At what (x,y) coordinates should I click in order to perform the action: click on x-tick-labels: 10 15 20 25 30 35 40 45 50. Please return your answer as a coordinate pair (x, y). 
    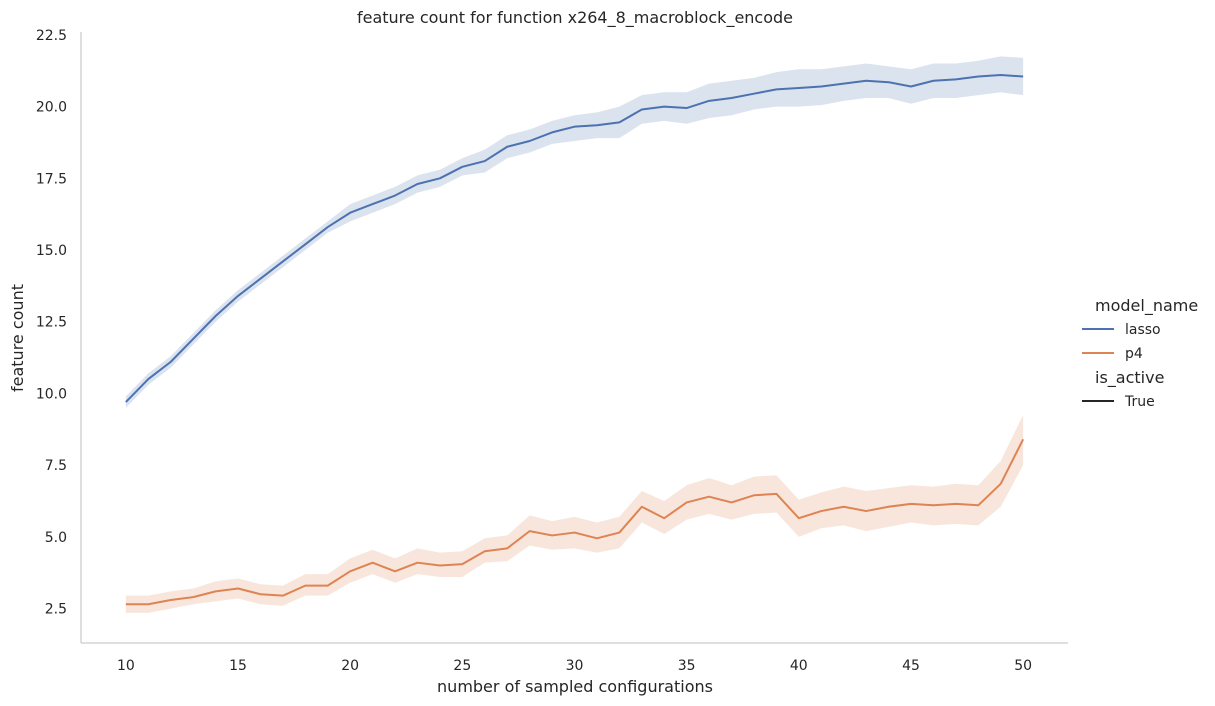
    Looking at the image, I should click on (574, 666).